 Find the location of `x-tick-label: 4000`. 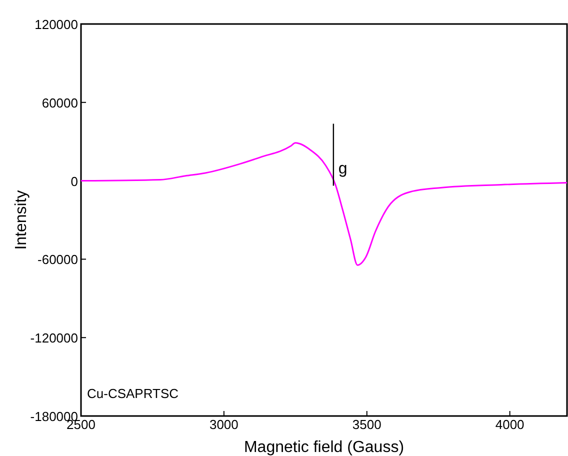

x-tick-label: 4000 is located at coordinates (509, 424).